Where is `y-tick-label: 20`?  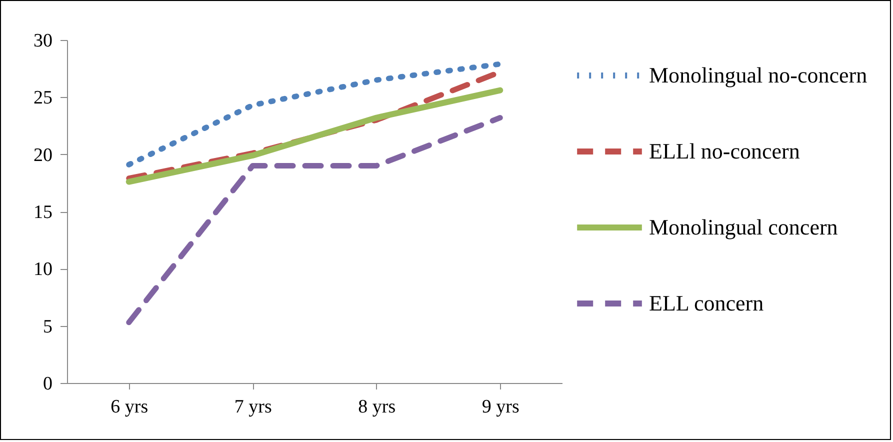
y-tick-label: 20 is located at coordinates (43, 155).